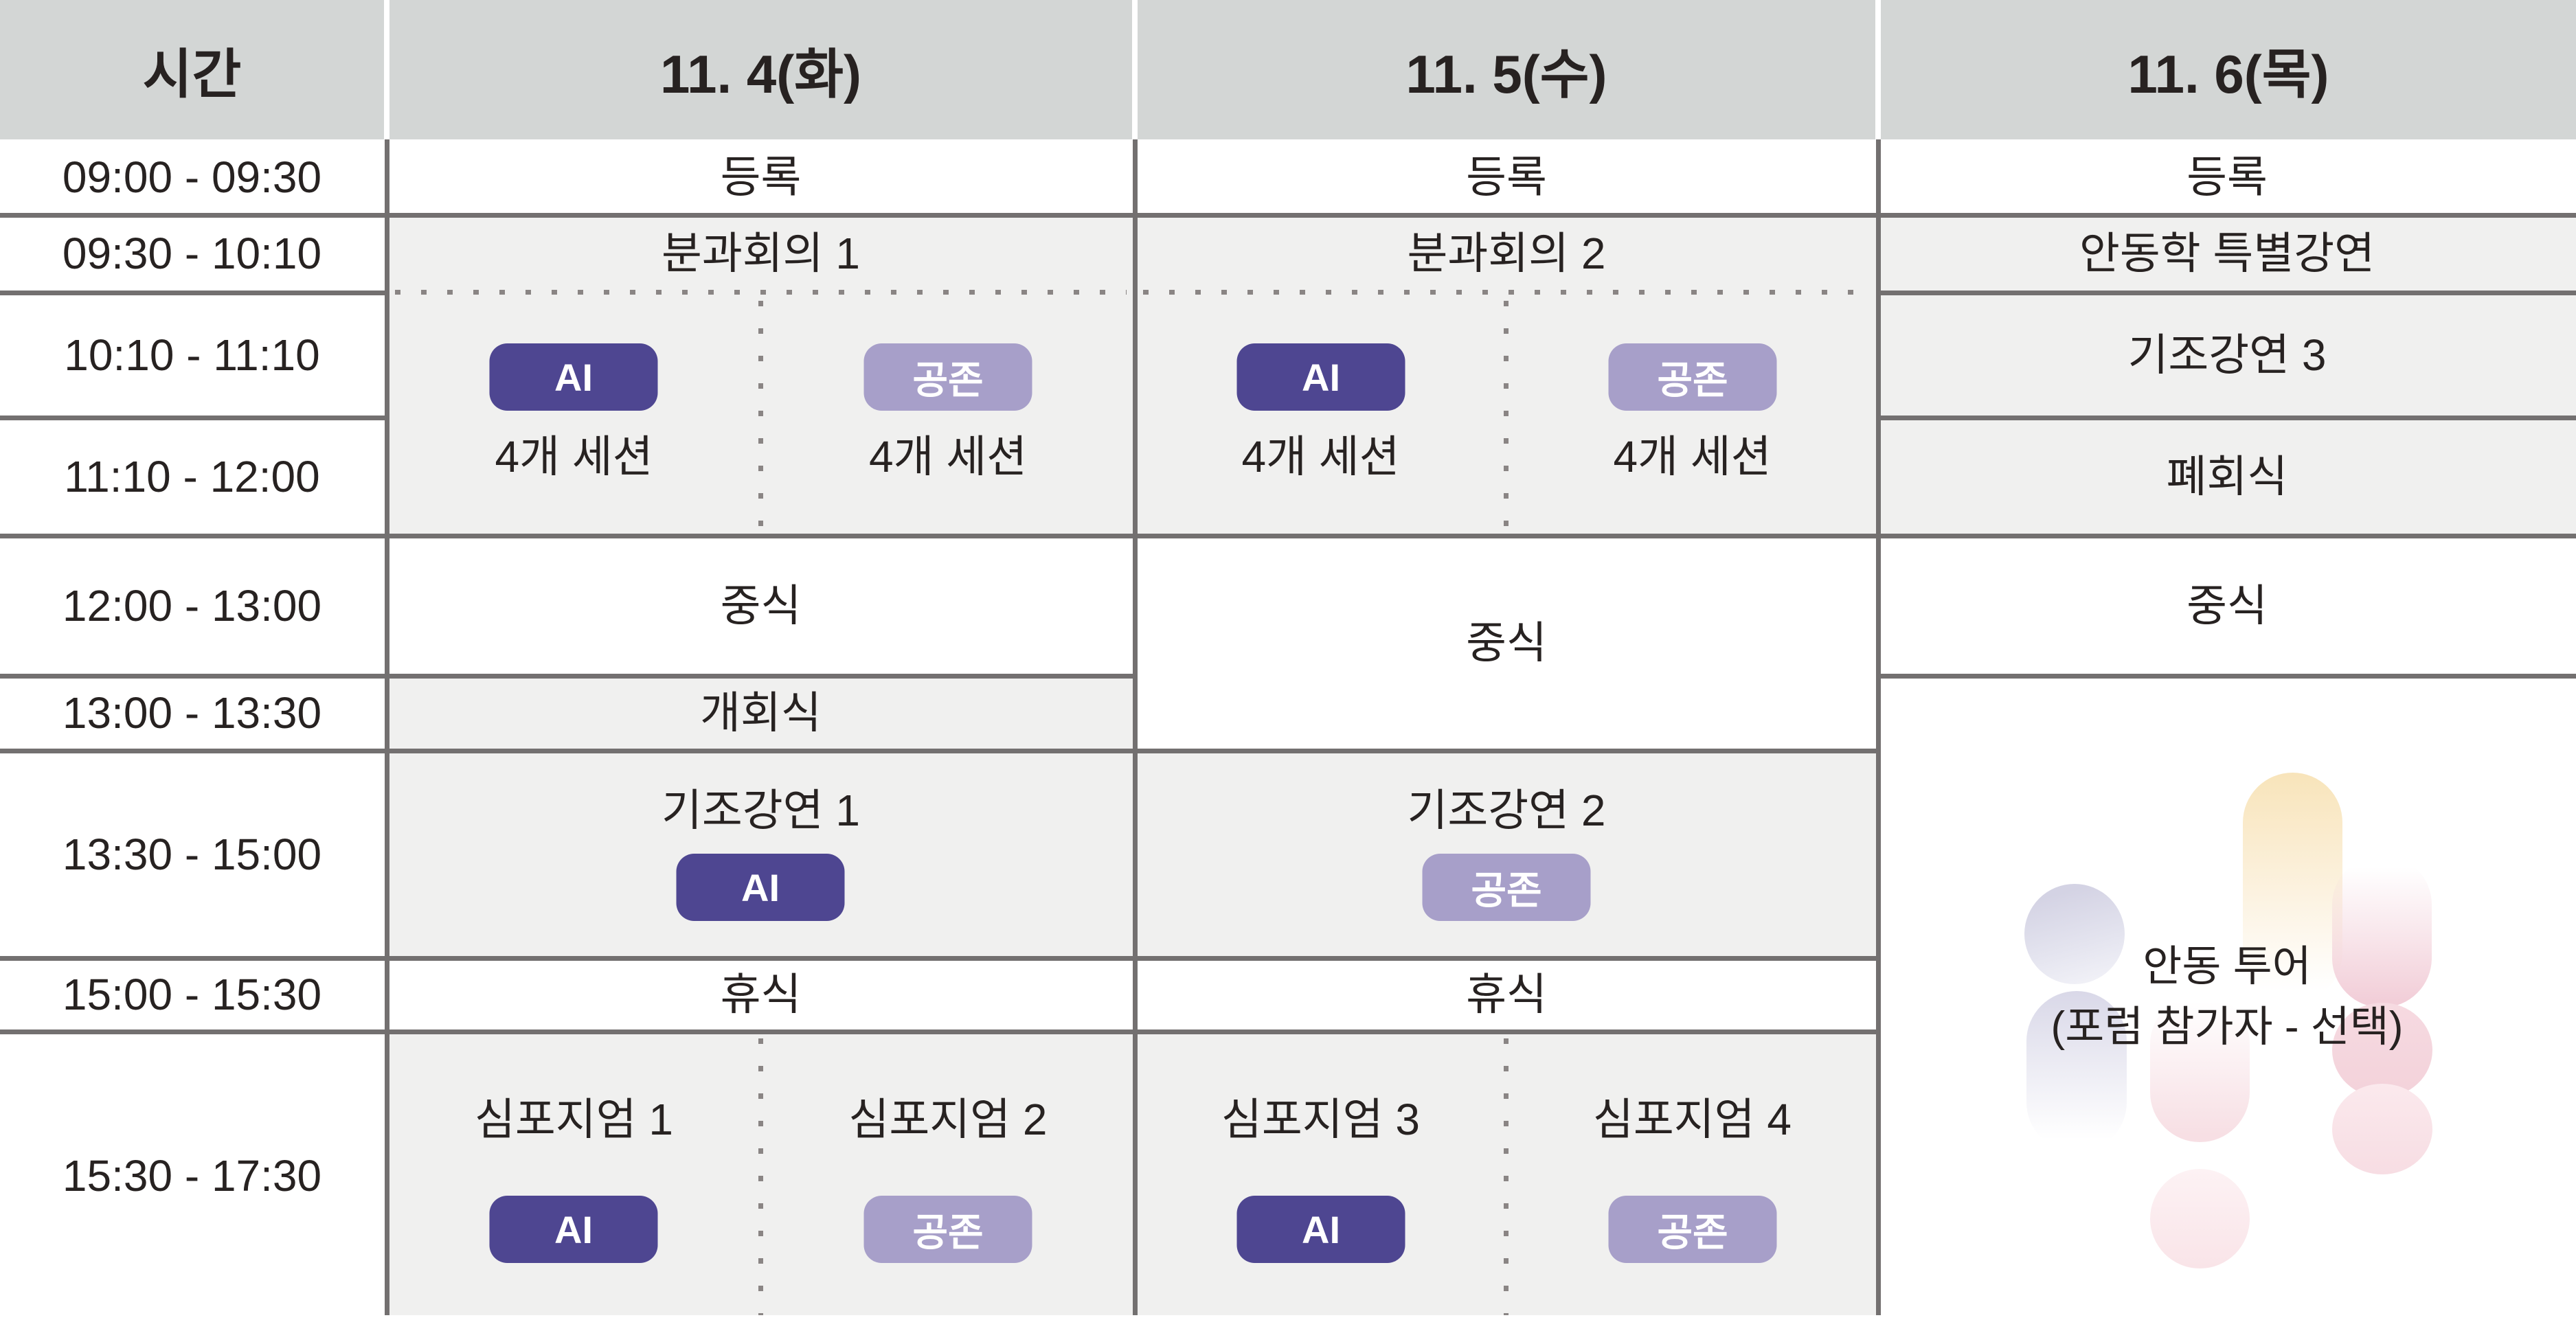  What do you see at coordinates (573, 377) in the screenshot?
I see `badge-ai-day1-breakout: AI` at bounding box center [573, 377].